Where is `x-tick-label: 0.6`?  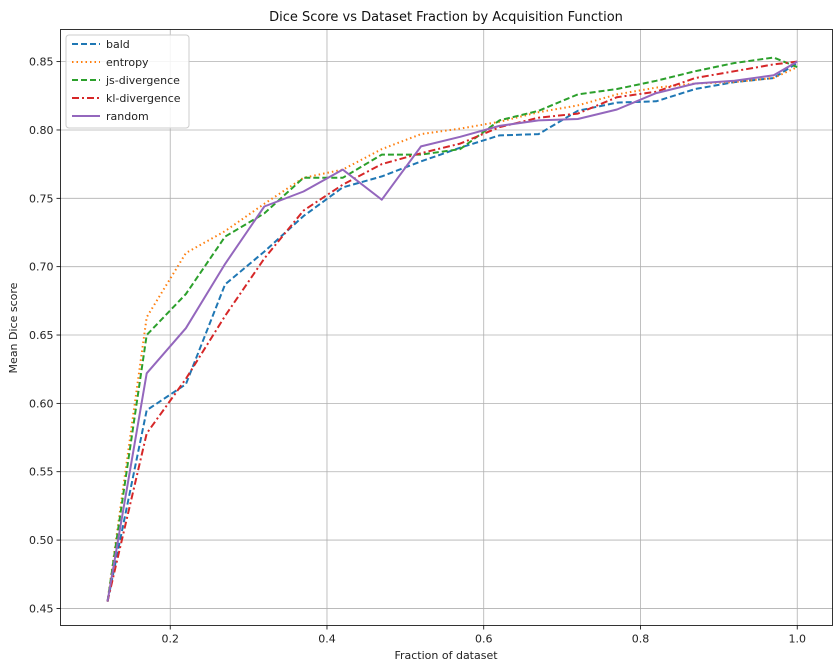 x-tick-label: 0.6 is located at coordinates (484, 639).